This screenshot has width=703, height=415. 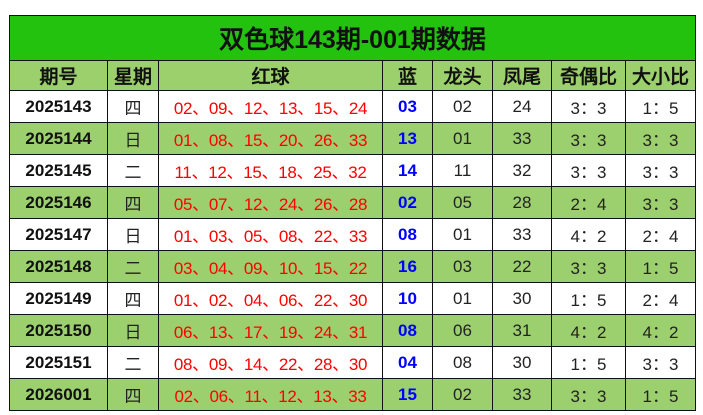 What do you see at coordinates (407, 298) in the screenshot?
I see `cell-blue-ball: 10` at bounding box center [407, 298].